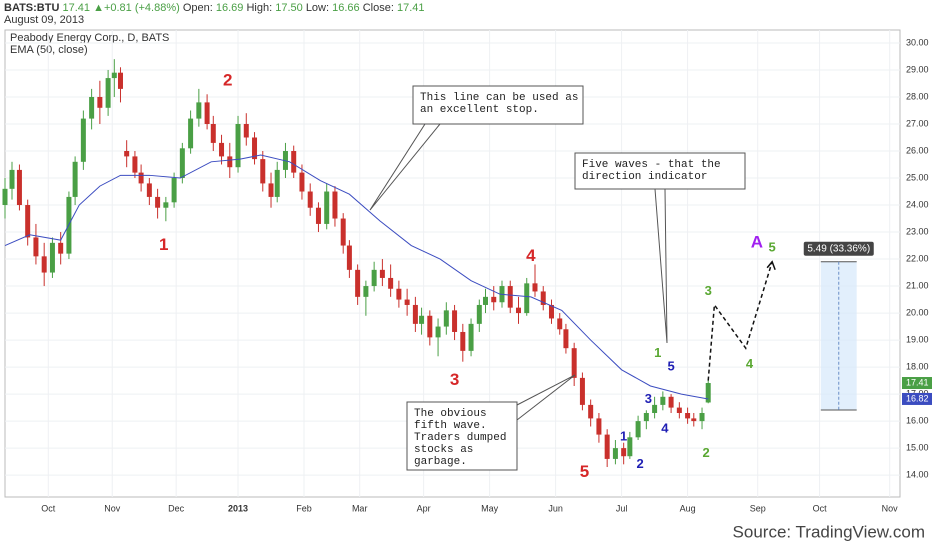 This screenshot has height=550, width=932. I want to click on measure-label-bg, so click(838, 248).